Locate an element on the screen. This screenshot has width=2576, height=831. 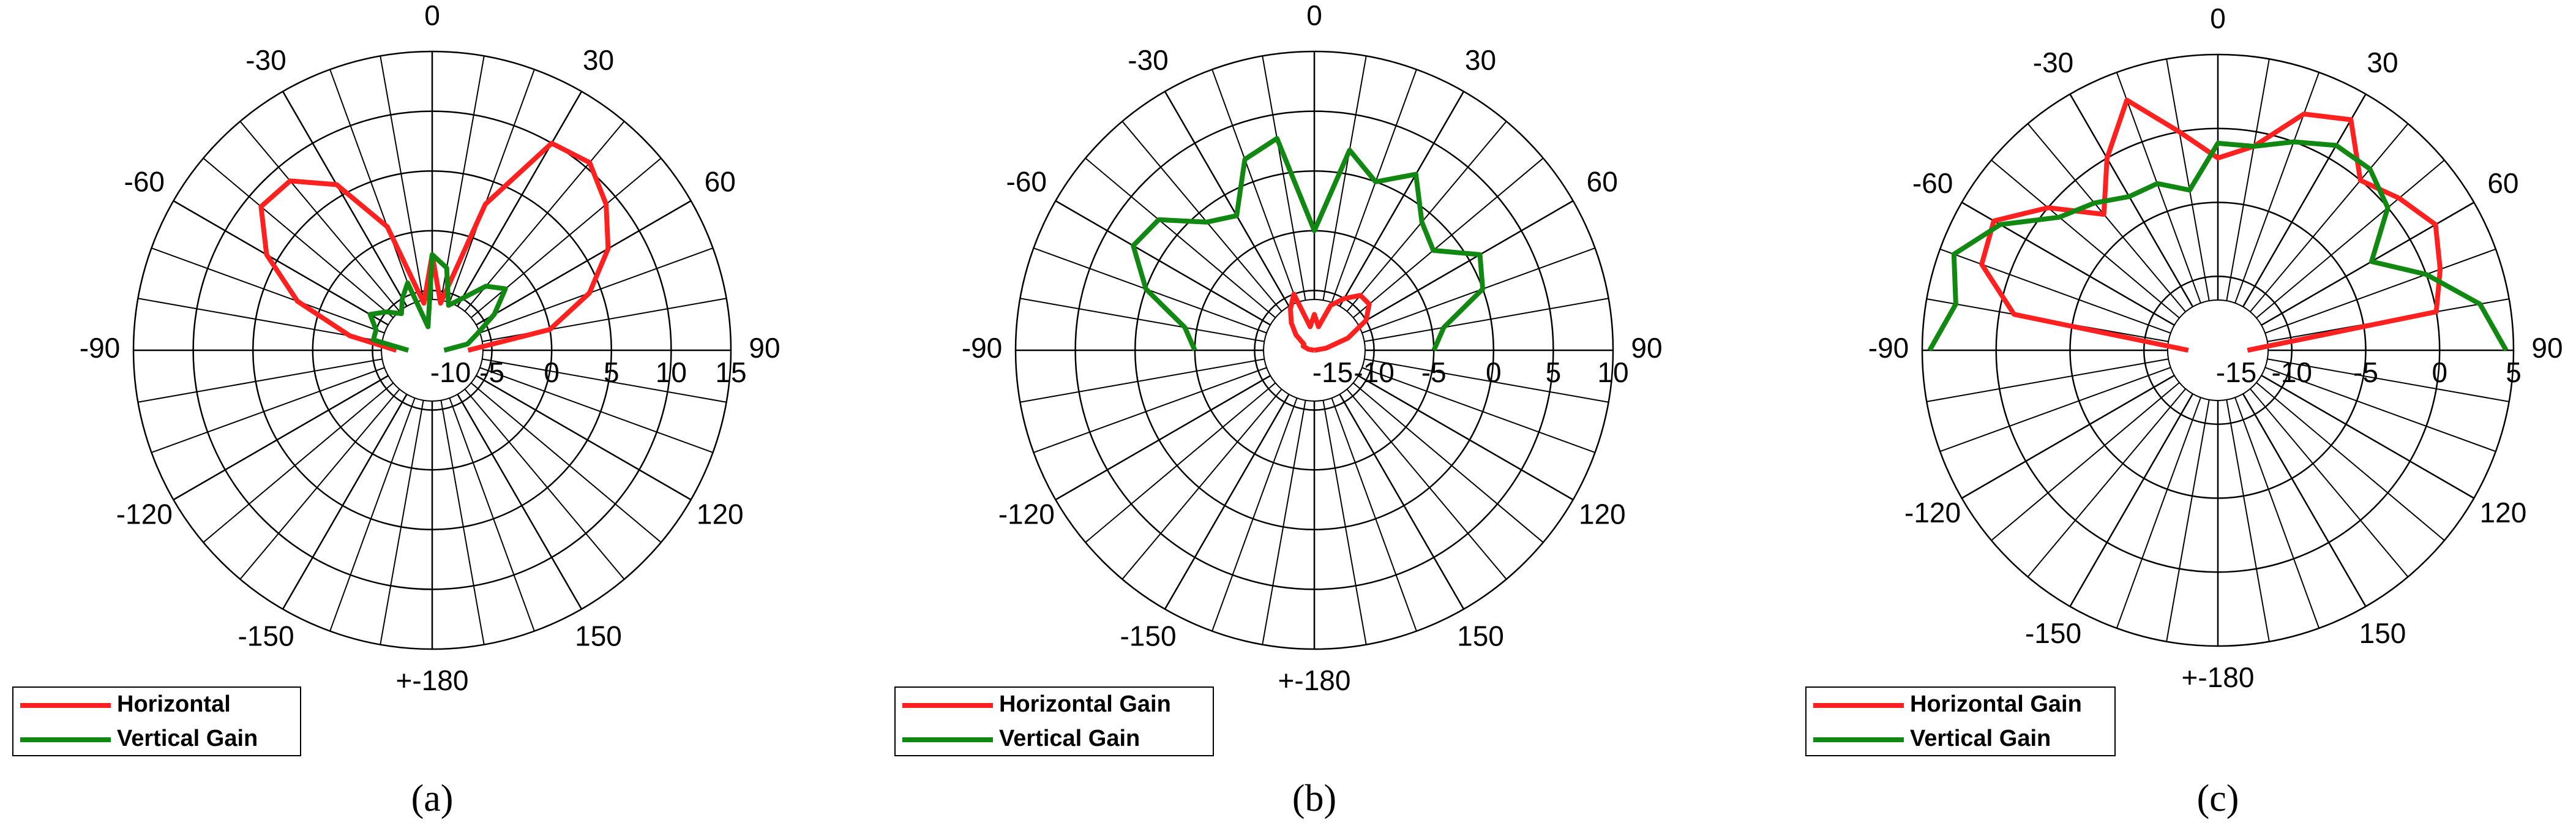
r-tick-label: -5 is located at coordinates (2365, 372).